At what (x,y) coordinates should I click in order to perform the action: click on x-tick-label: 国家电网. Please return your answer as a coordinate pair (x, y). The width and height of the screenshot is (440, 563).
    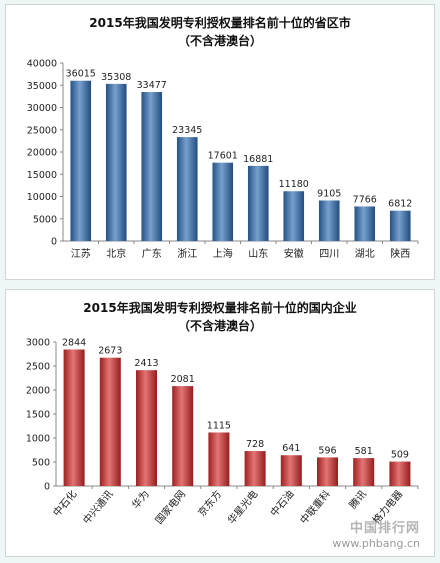
    Looking at the image, I should click on (170, 507).